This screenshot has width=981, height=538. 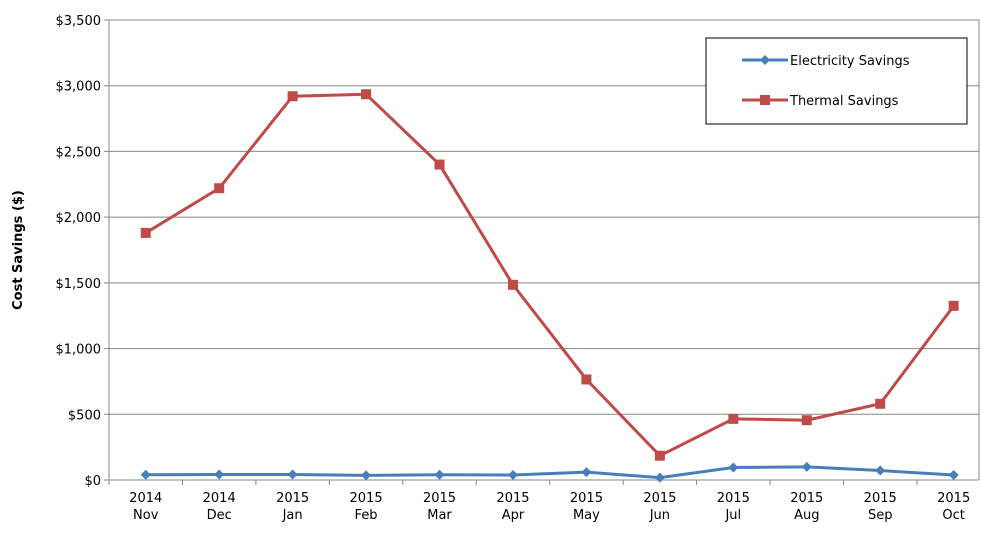 What do you see at coordinates (953, 515) in the screenshot?
I see `x-tick-label: Oct` at bounding box center [953, 515].